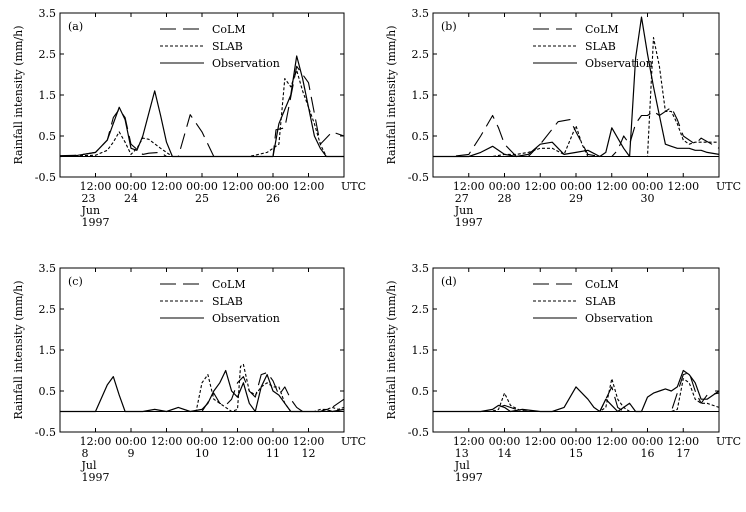 Image resolution: width=746 pixels, height=512 pixels. What do you see at coordinates (273, 453) in the screenshot?
I see `day-label: 11` at bounding box center [273, 453].